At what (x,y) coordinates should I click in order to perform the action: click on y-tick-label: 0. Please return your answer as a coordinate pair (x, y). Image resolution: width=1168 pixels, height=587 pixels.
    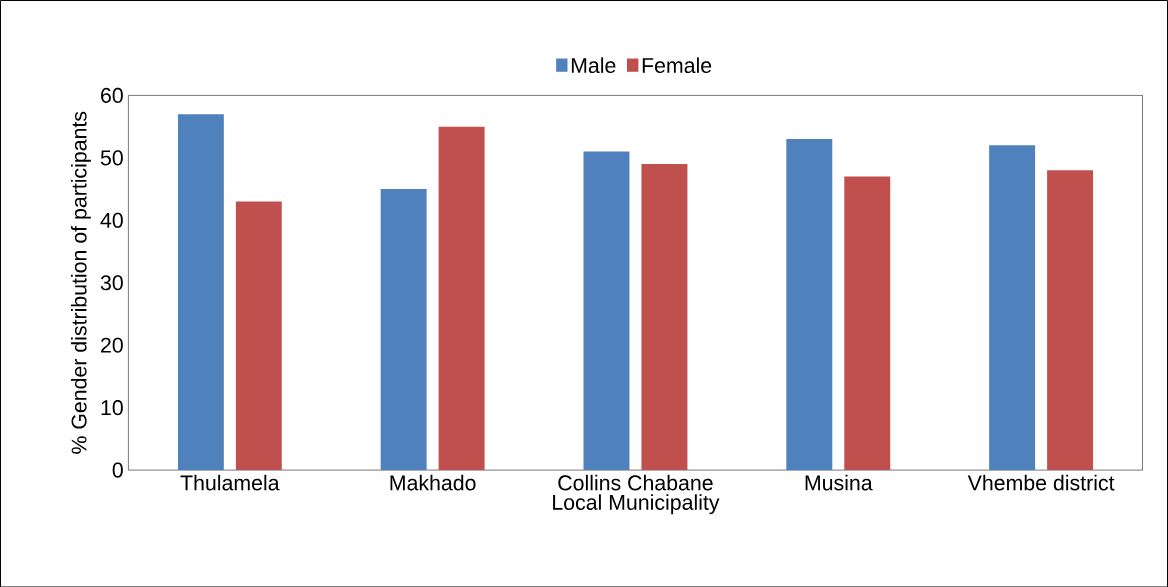
    Looking at the image, I should click on (117, 470).